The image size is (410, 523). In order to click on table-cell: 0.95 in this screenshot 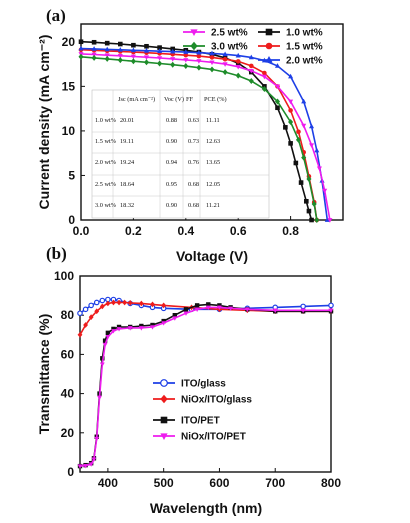, I will do `click(171, 184)`.